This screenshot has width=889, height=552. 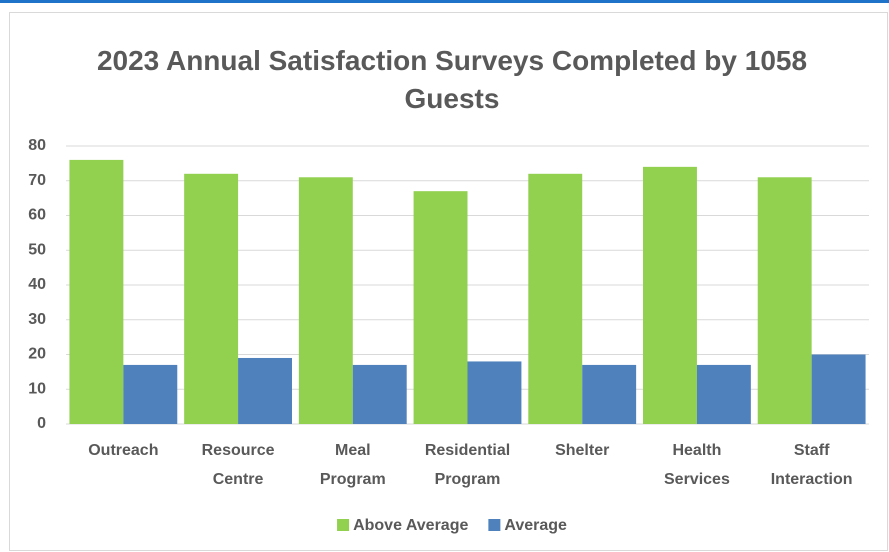 I want to click on text-line: Centre, so click(x=238, y=479).